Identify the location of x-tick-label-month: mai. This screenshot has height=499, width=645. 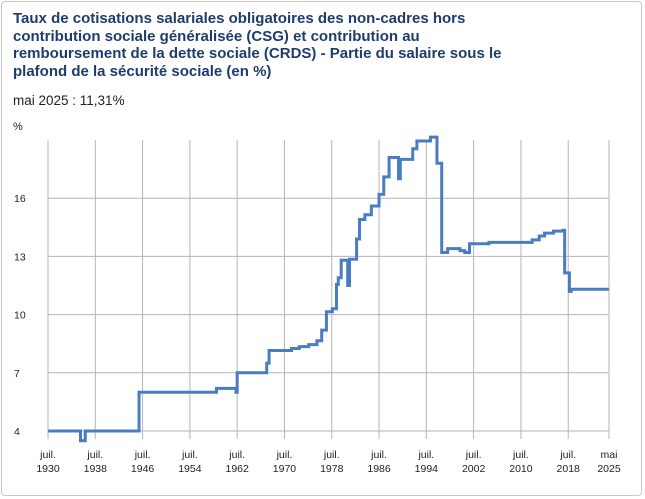
(609, 455).